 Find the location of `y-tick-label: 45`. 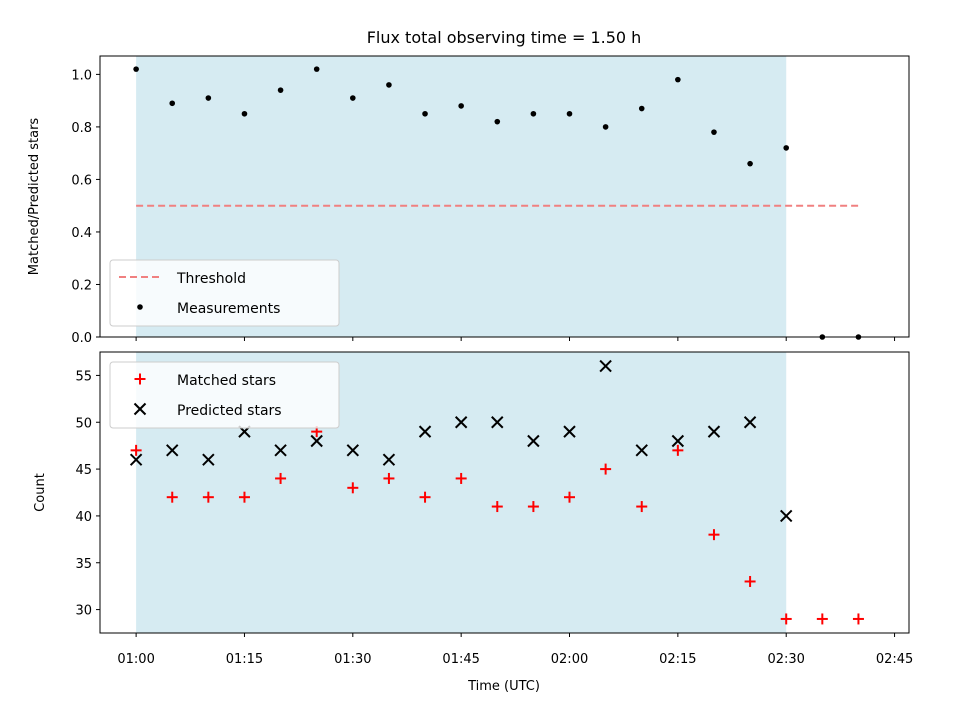

y-tick-label: 45 is located at coordinates (83, 470).